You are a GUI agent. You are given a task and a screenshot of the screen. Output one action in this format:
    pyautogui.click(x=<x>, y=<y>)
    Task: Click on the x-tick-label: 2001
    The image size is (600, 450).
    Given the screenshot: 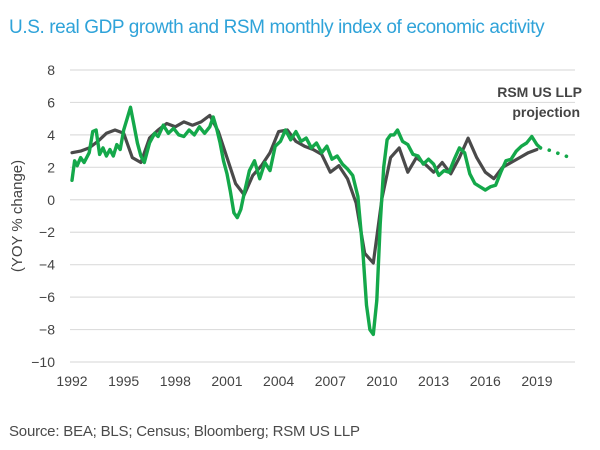 What is the action you would take?
    pyautogui.click(x=226, y=381)
    